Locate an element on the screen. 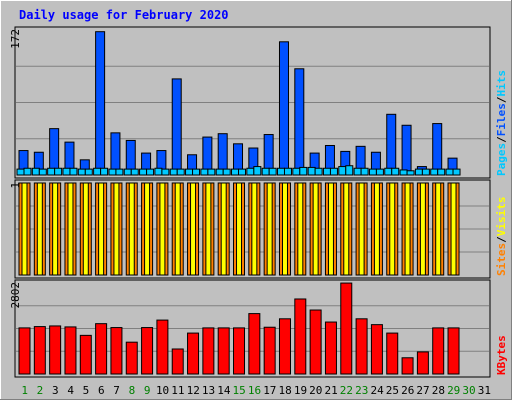  x-tick-label: 30 is located at coordinates (468, 390).